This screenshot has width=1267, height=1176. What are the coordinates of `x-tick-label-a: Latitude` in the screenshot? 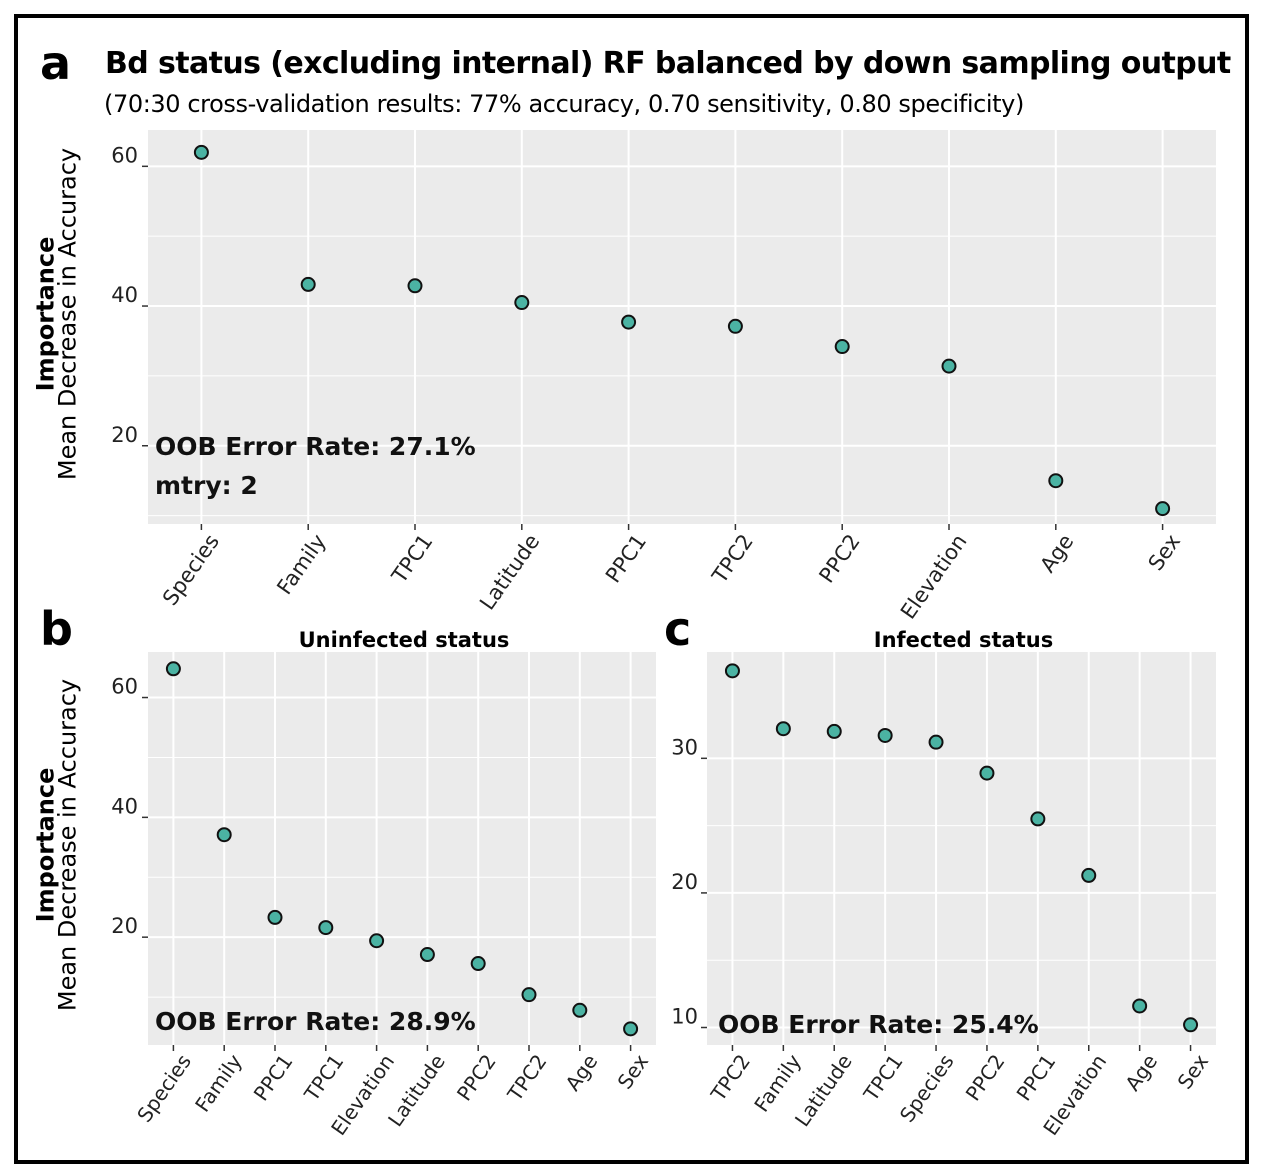 It's located at (509, 572).